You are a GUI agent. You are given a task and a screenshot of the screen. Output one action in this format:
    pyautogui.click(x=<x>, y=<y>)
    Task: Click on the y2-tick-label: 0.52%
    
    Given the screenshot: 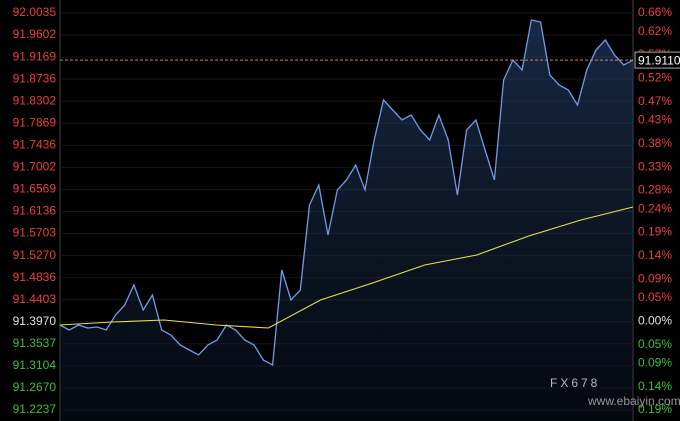 What is the action you would take?
    pyautogui.click(x=655, y=78)
    